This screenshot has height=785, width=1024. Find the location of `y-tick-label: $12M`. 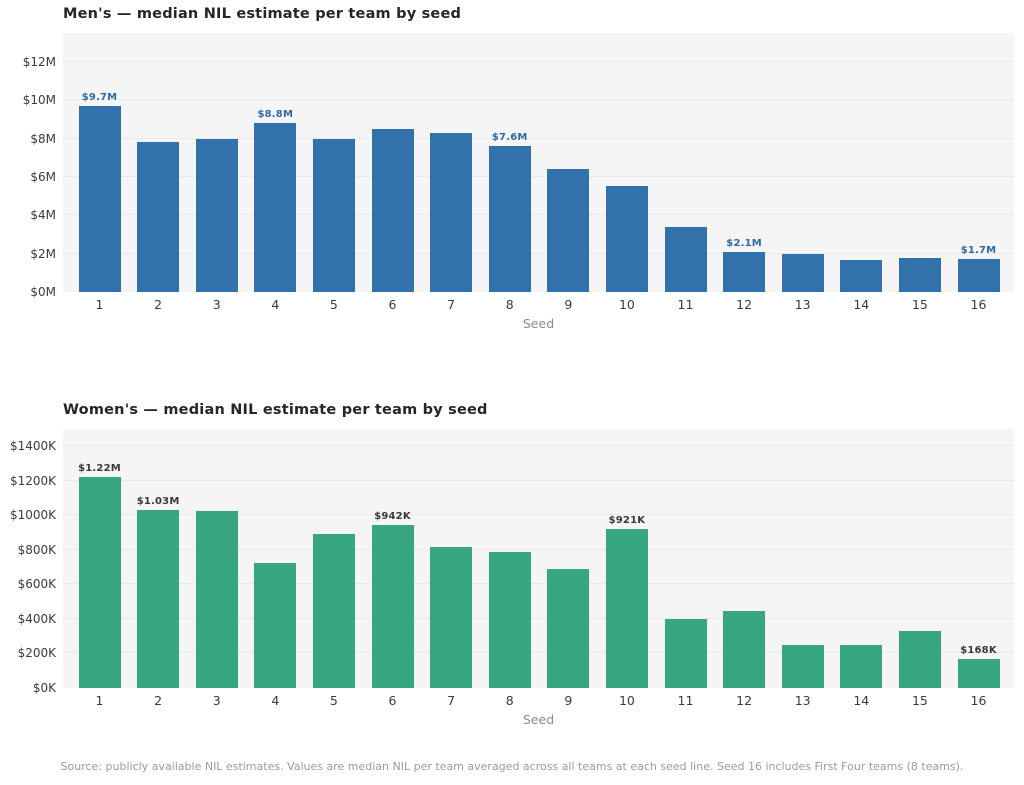

y-tick-label: $12M is located at coordinates (39, 61).